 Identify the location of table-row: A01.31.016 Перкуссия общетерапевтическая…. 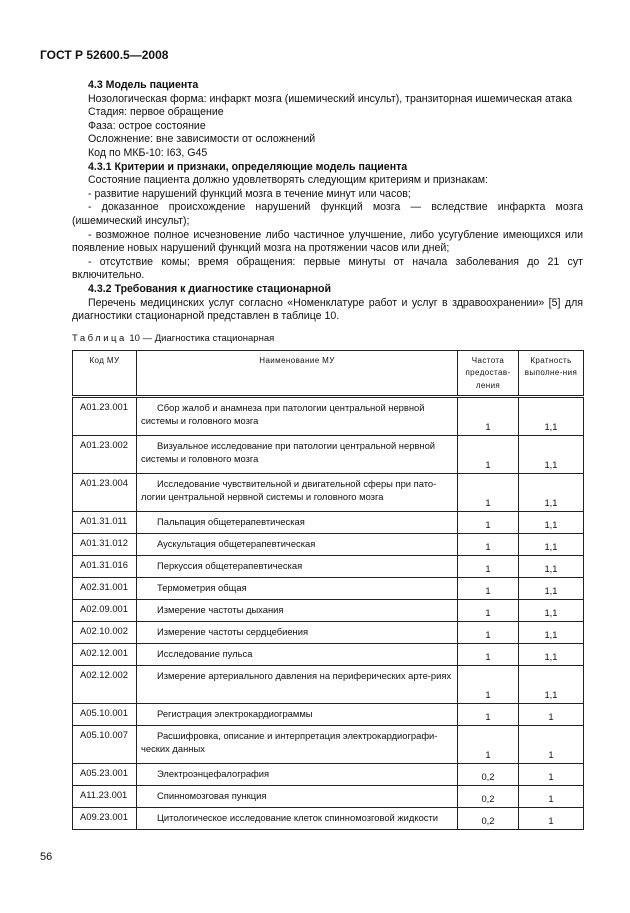
(328, 567).